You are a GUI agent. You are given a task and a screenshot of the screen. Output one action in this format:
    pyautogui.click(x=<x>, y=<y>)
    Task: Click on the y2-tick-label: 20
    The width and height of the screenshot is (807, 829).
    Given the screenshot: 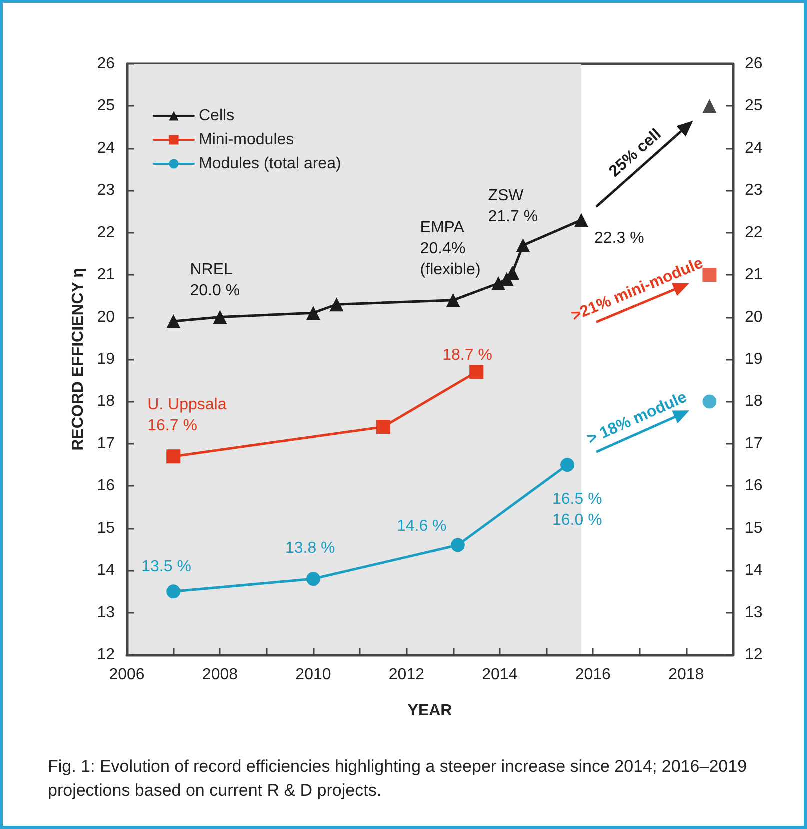 What is the action you would take?
    pyautogui.click(x=754, y=317)
    